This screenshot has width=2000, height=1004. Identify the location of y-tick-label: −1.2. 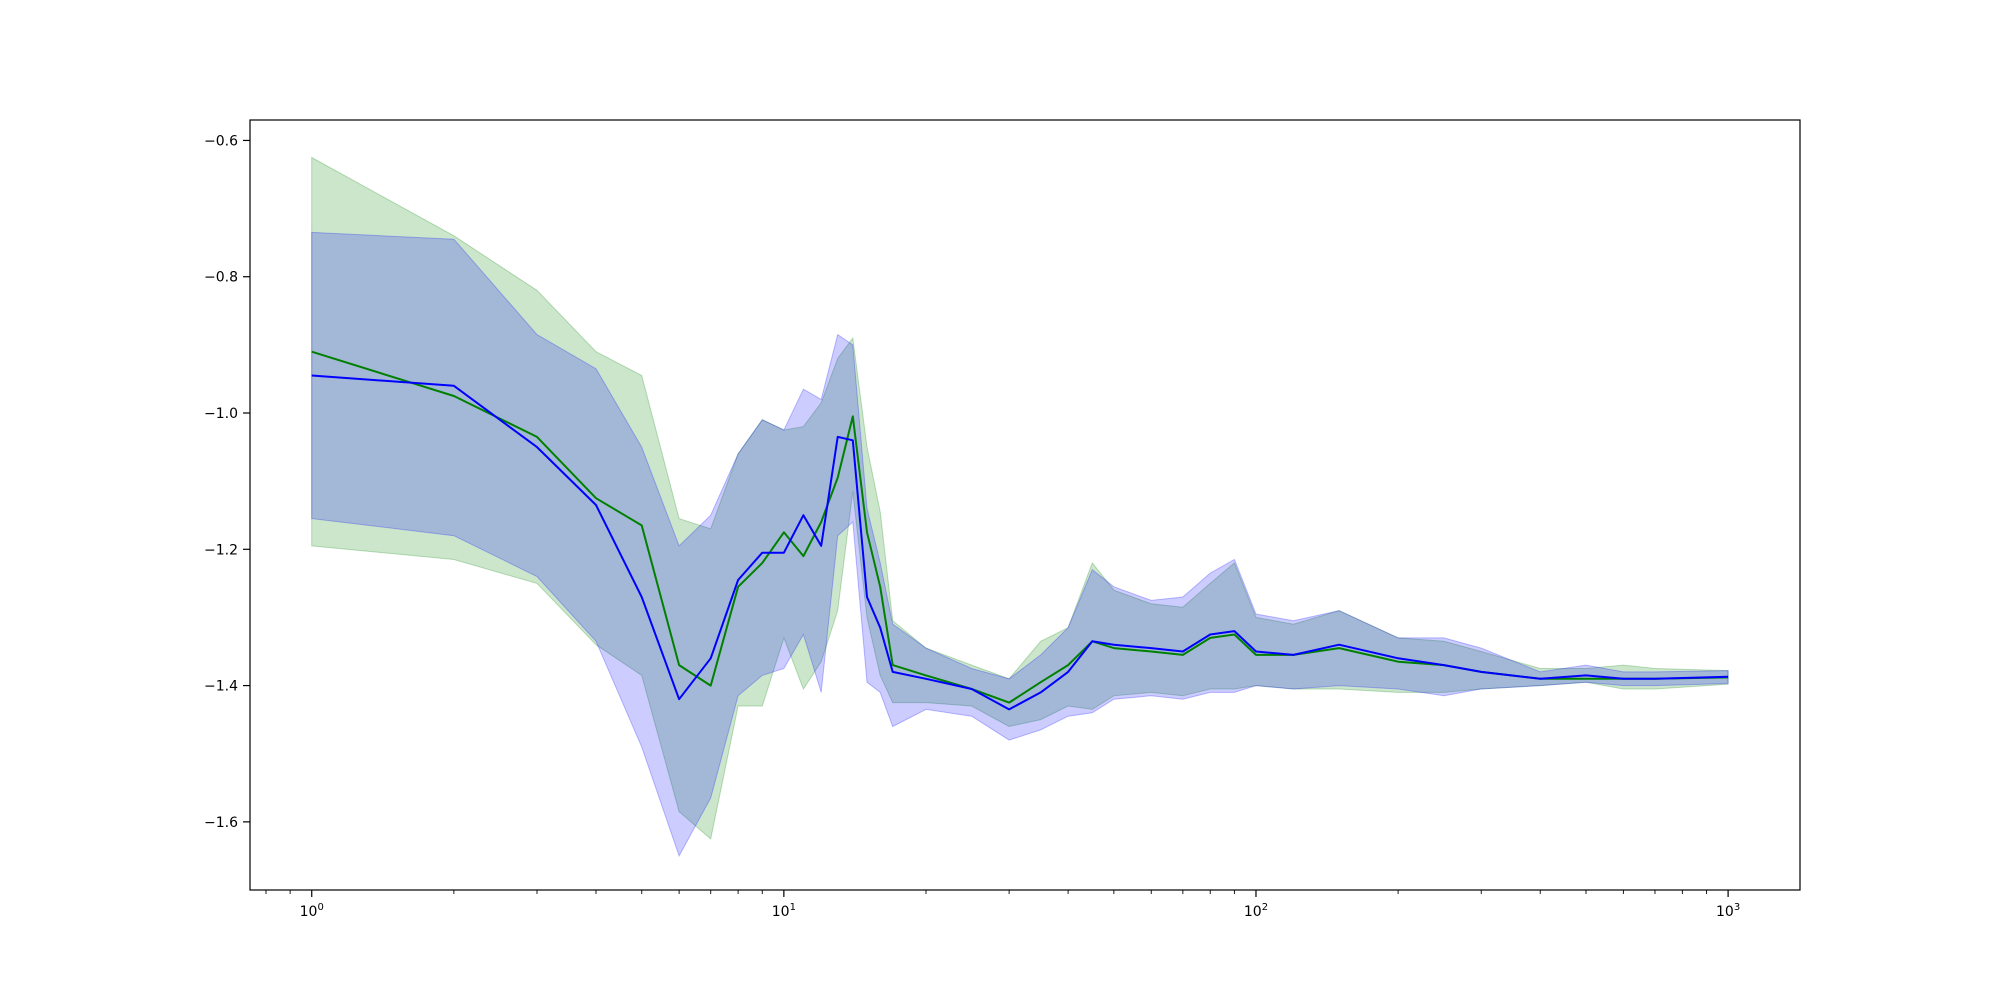
(221, 550).